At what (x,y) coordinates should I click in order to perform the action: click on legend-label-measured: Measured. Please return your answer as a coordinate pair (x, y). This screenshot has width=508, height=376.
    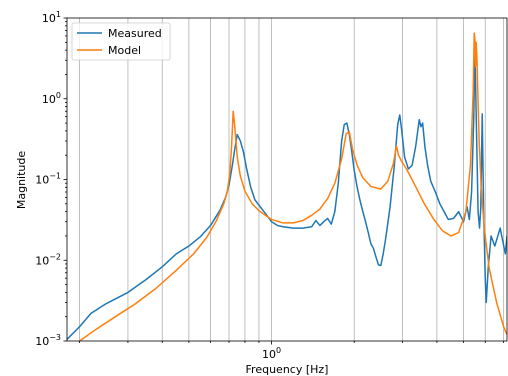
    Looking at the image, I should click on (135, 33).